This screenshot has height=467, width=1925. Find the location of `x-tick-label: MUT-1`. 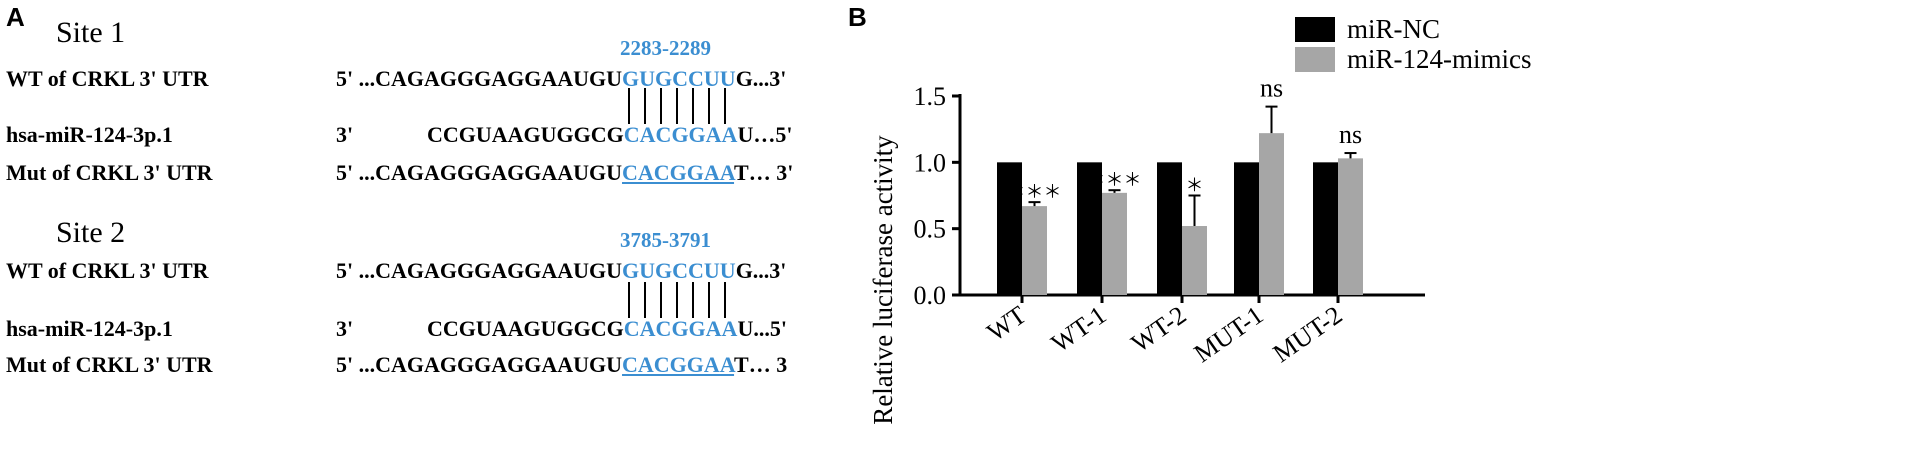

x-tick-label: MUT-1 is located at coordinates (1229, 334).